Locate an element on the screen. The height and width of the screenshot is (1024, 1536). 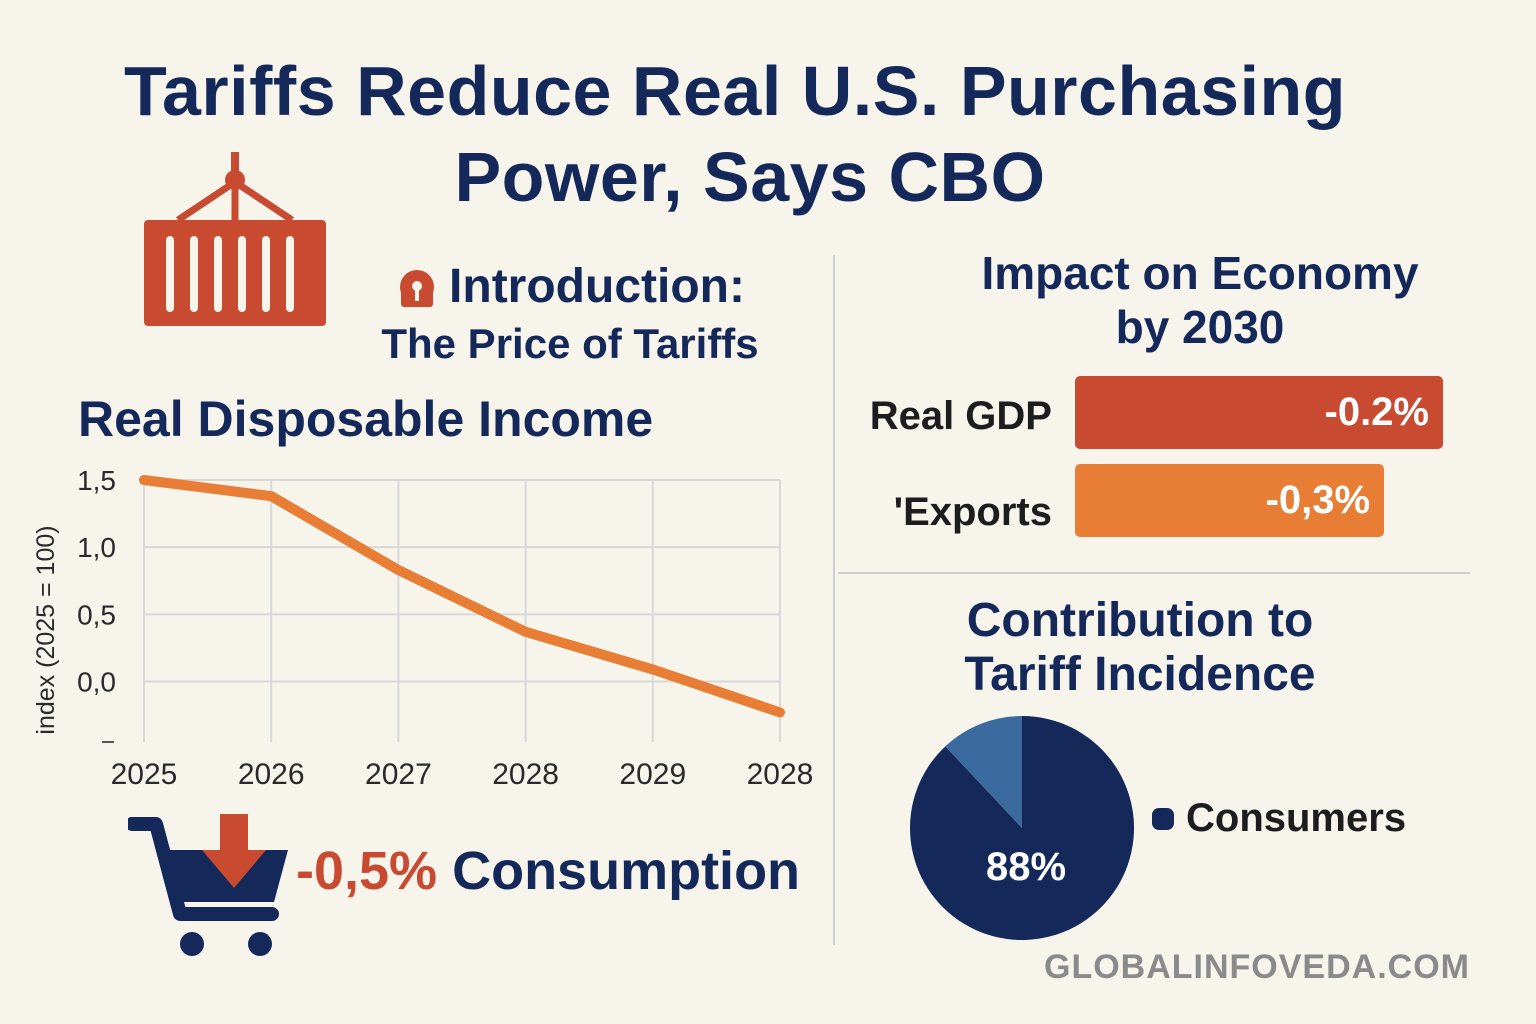
bar-real-gdp: -0.2% is located at coordinates (1259, 412).